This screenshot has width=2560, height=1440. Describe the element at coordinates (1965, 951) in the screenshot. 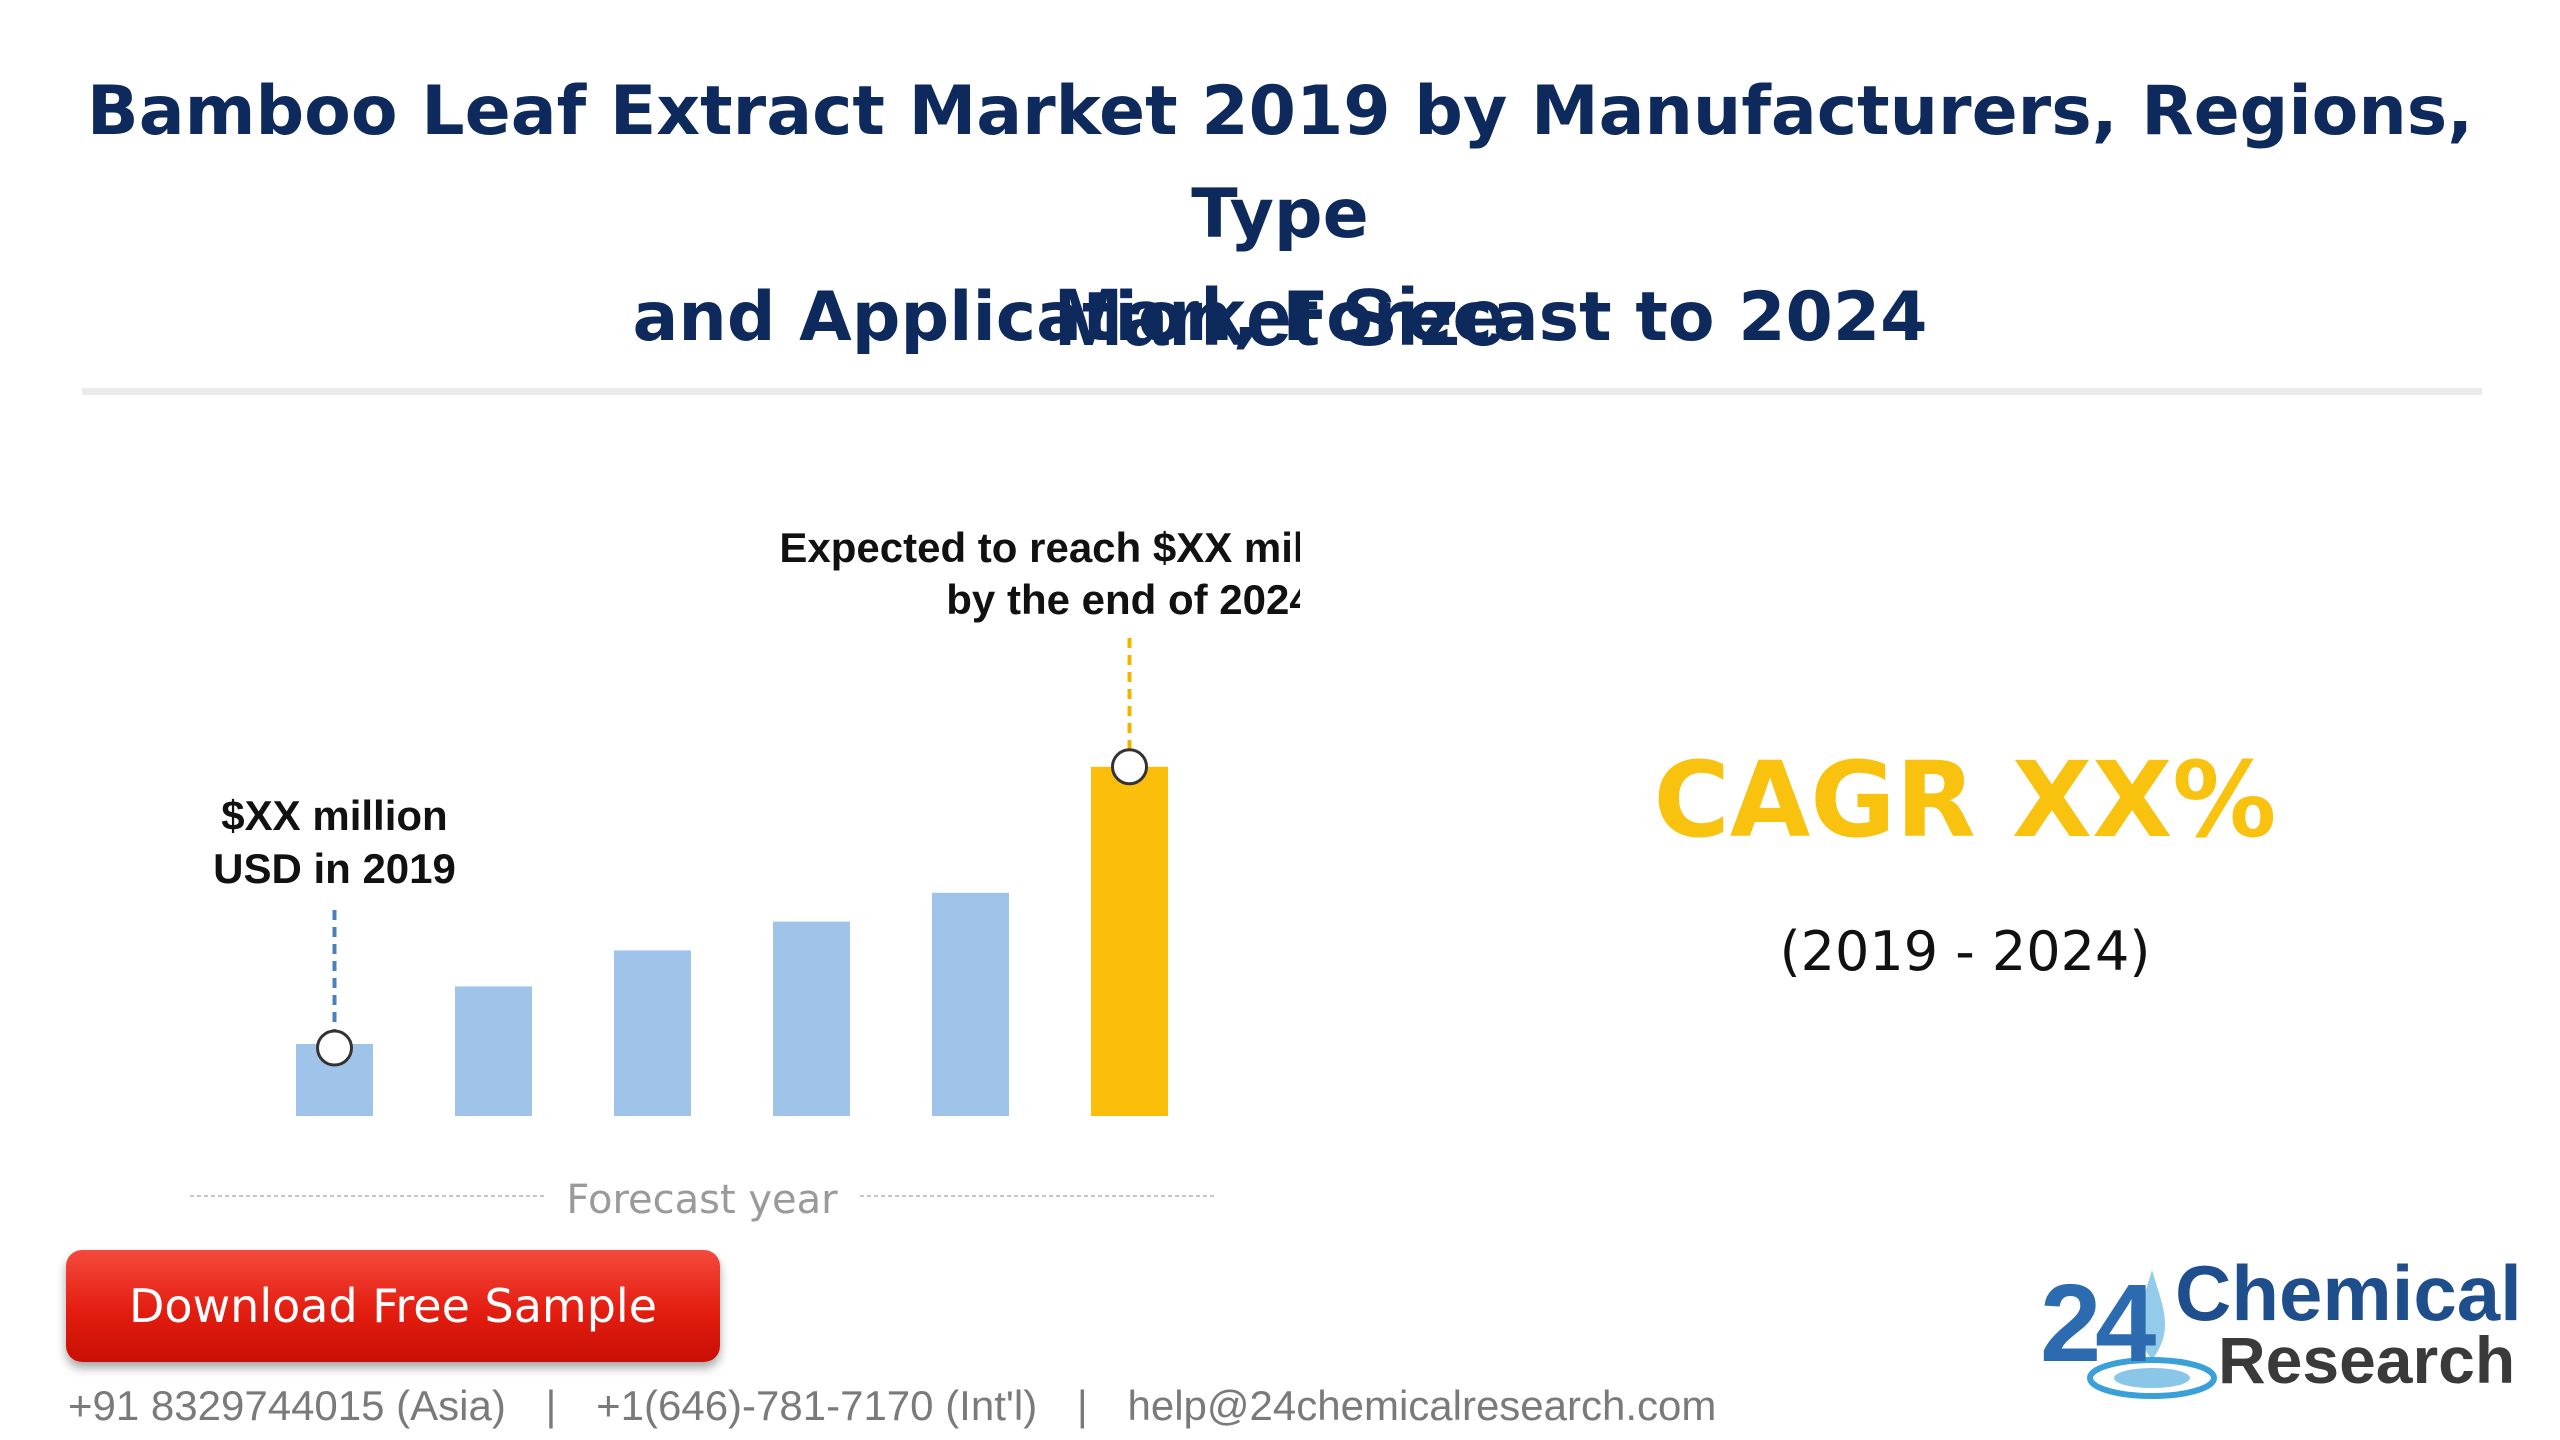

I see `cagr-period: (2019 - 2024)` at that location.